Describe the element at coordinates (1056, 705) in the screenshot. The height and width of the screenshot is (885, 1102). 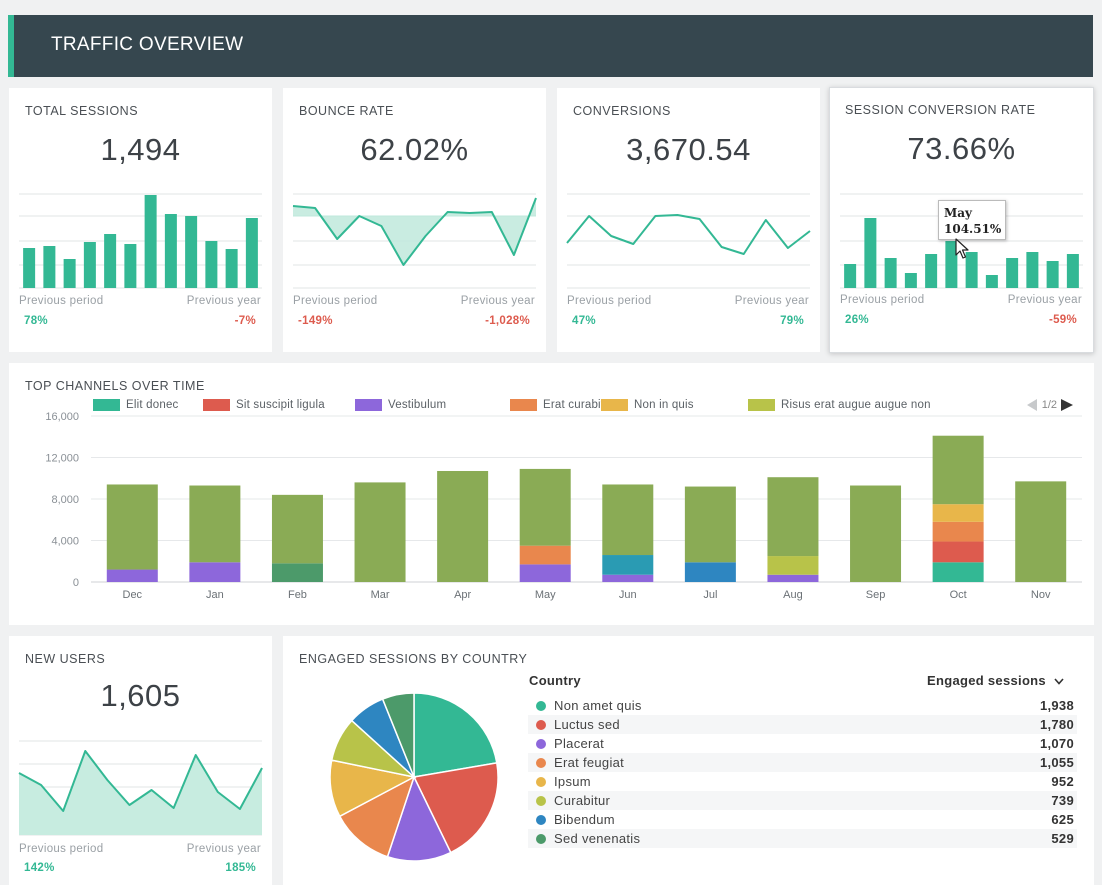
I see `engaged-sessions-value: 1,938` at that location.